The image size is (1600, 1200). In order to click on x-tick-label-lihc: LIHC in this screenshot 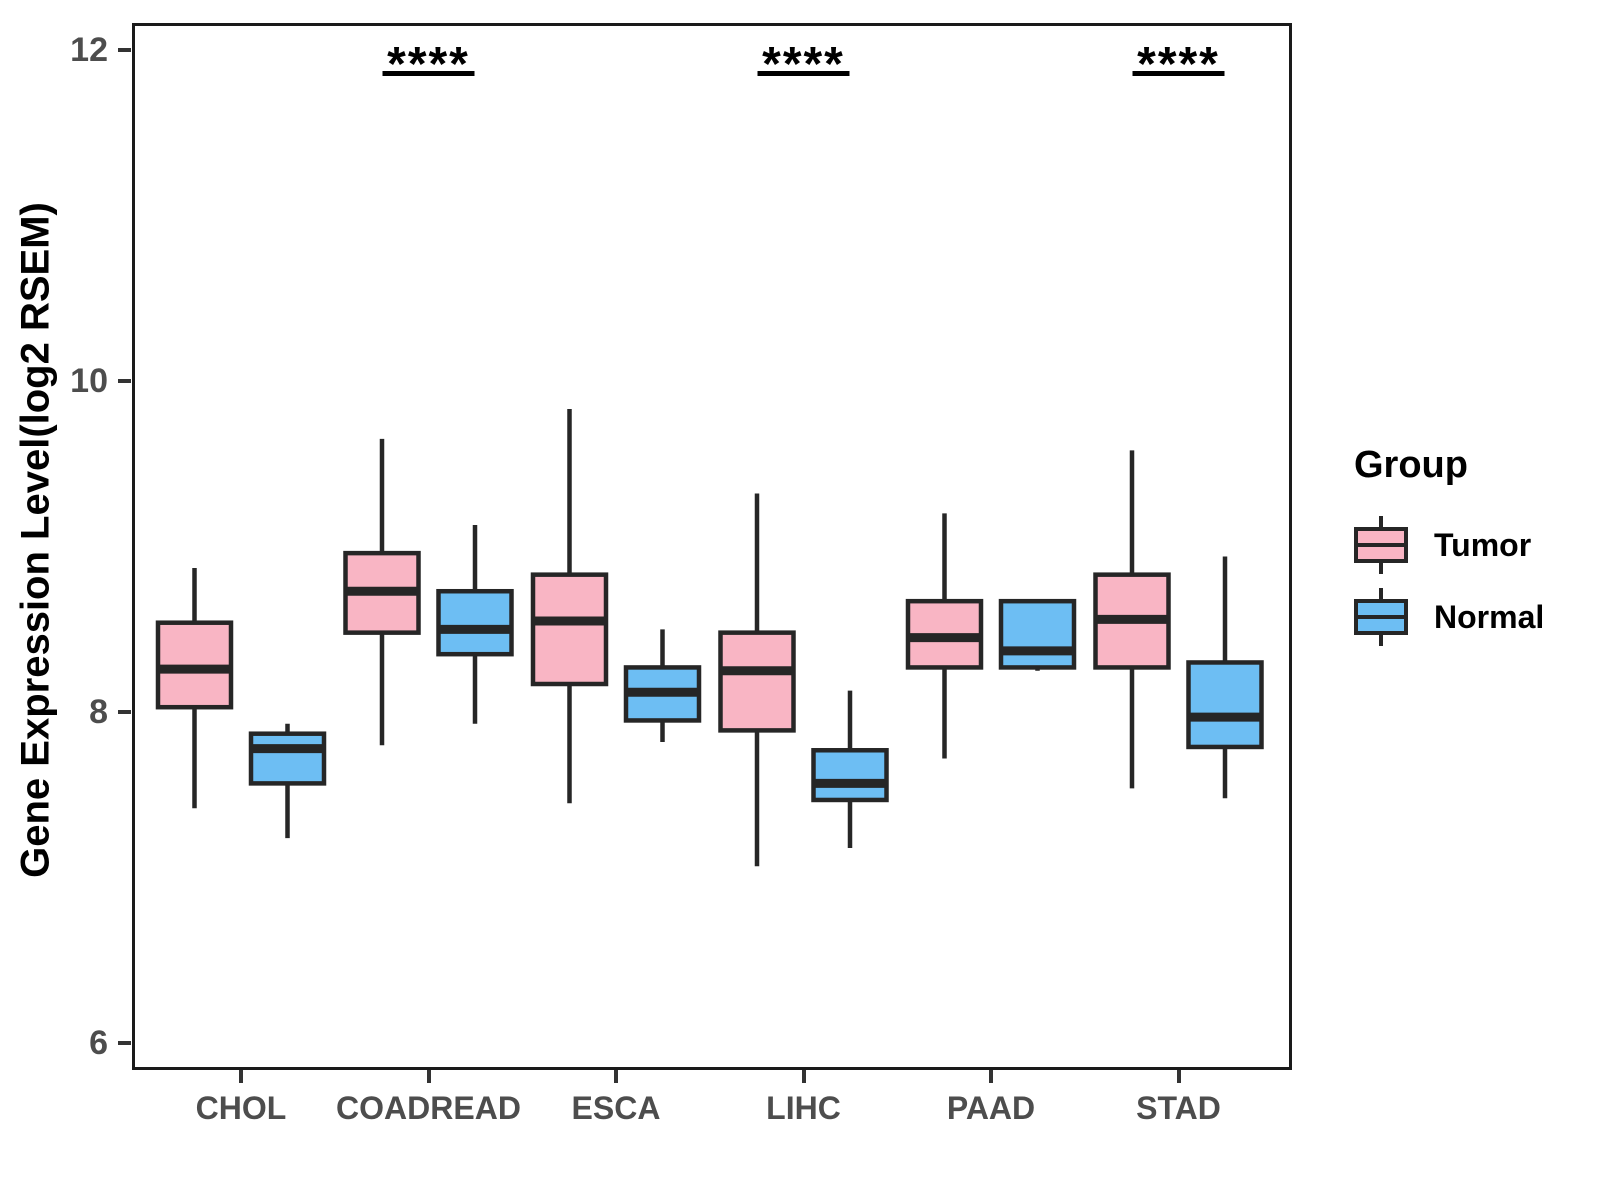, I will do `click(803, 1108)`.